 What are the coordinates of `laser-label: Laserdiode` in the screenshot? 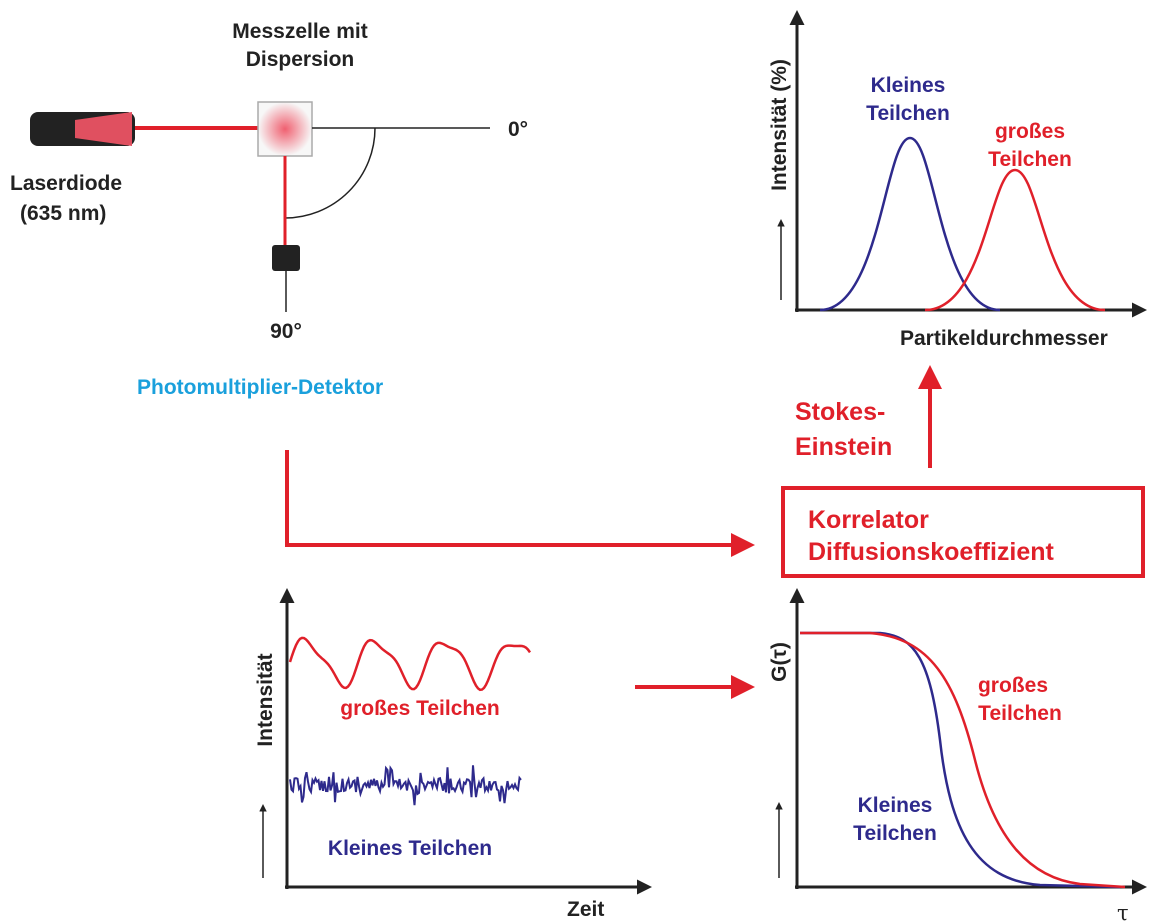 It's located at (66, 183).